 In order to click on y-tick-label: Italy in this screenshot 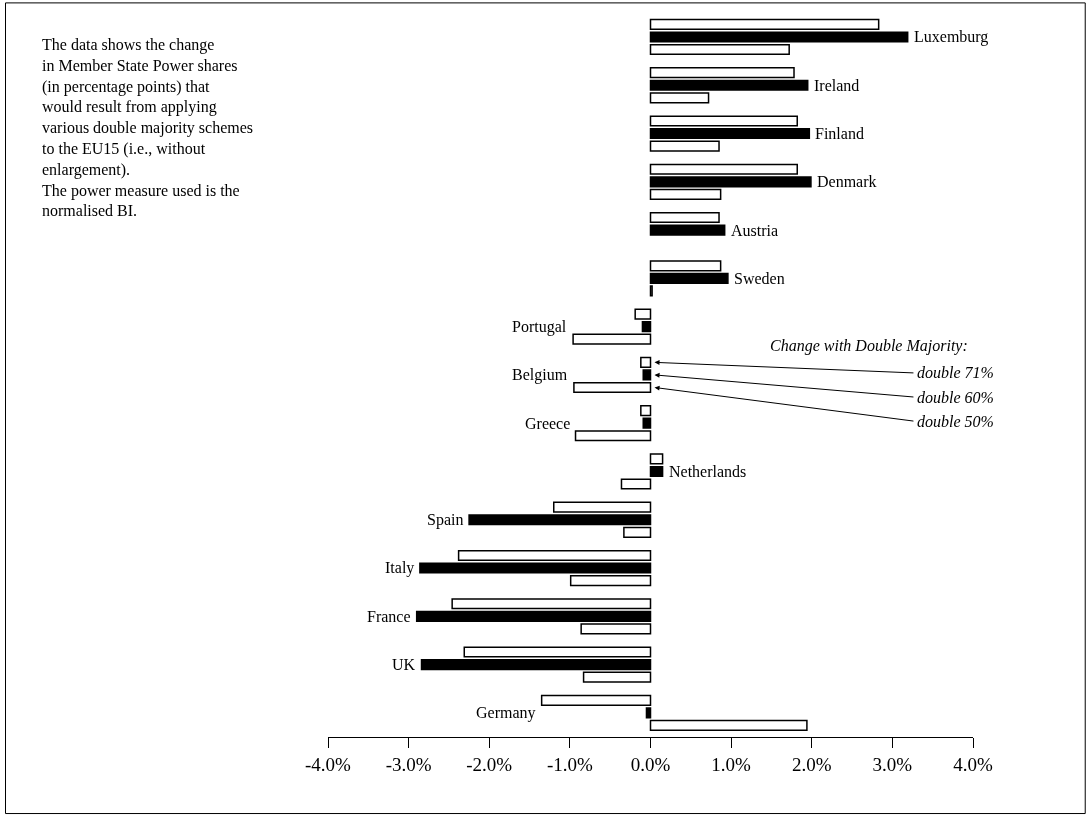, I will do `click(400, 568)`.